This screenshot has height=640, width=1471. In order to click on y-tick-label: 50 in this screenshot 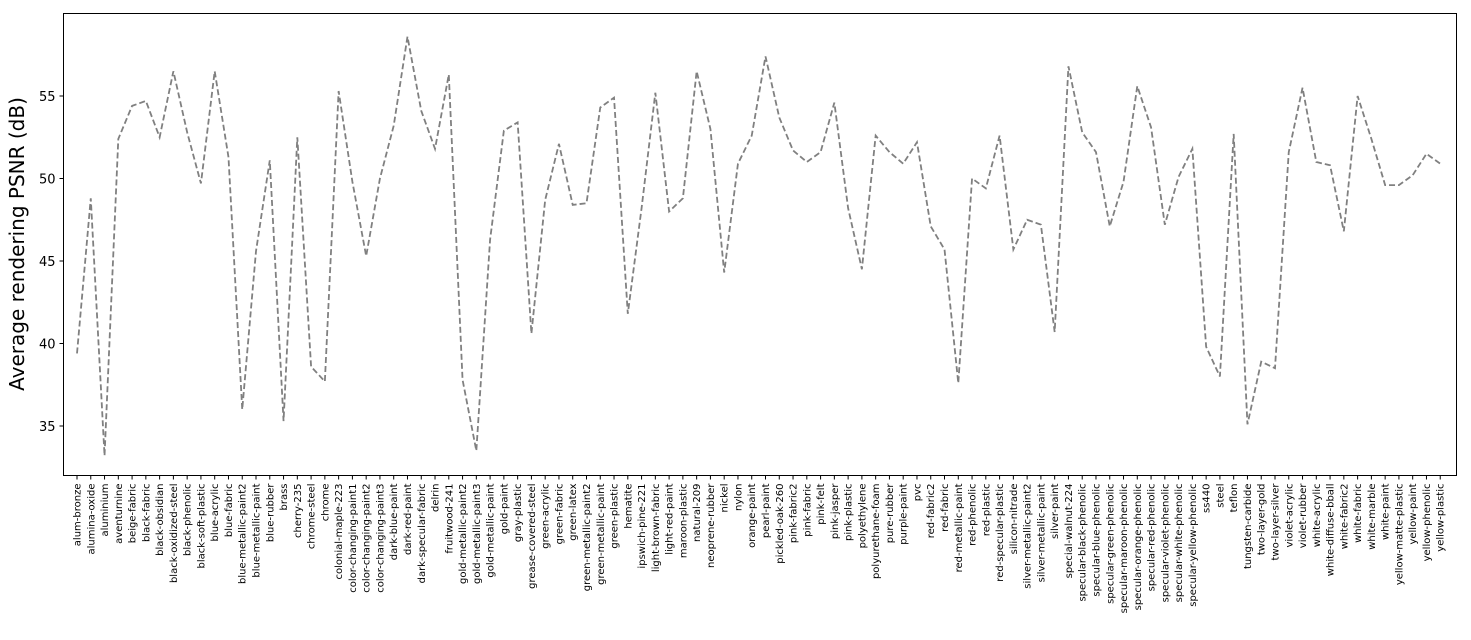, I will do `click(47, 180)`.